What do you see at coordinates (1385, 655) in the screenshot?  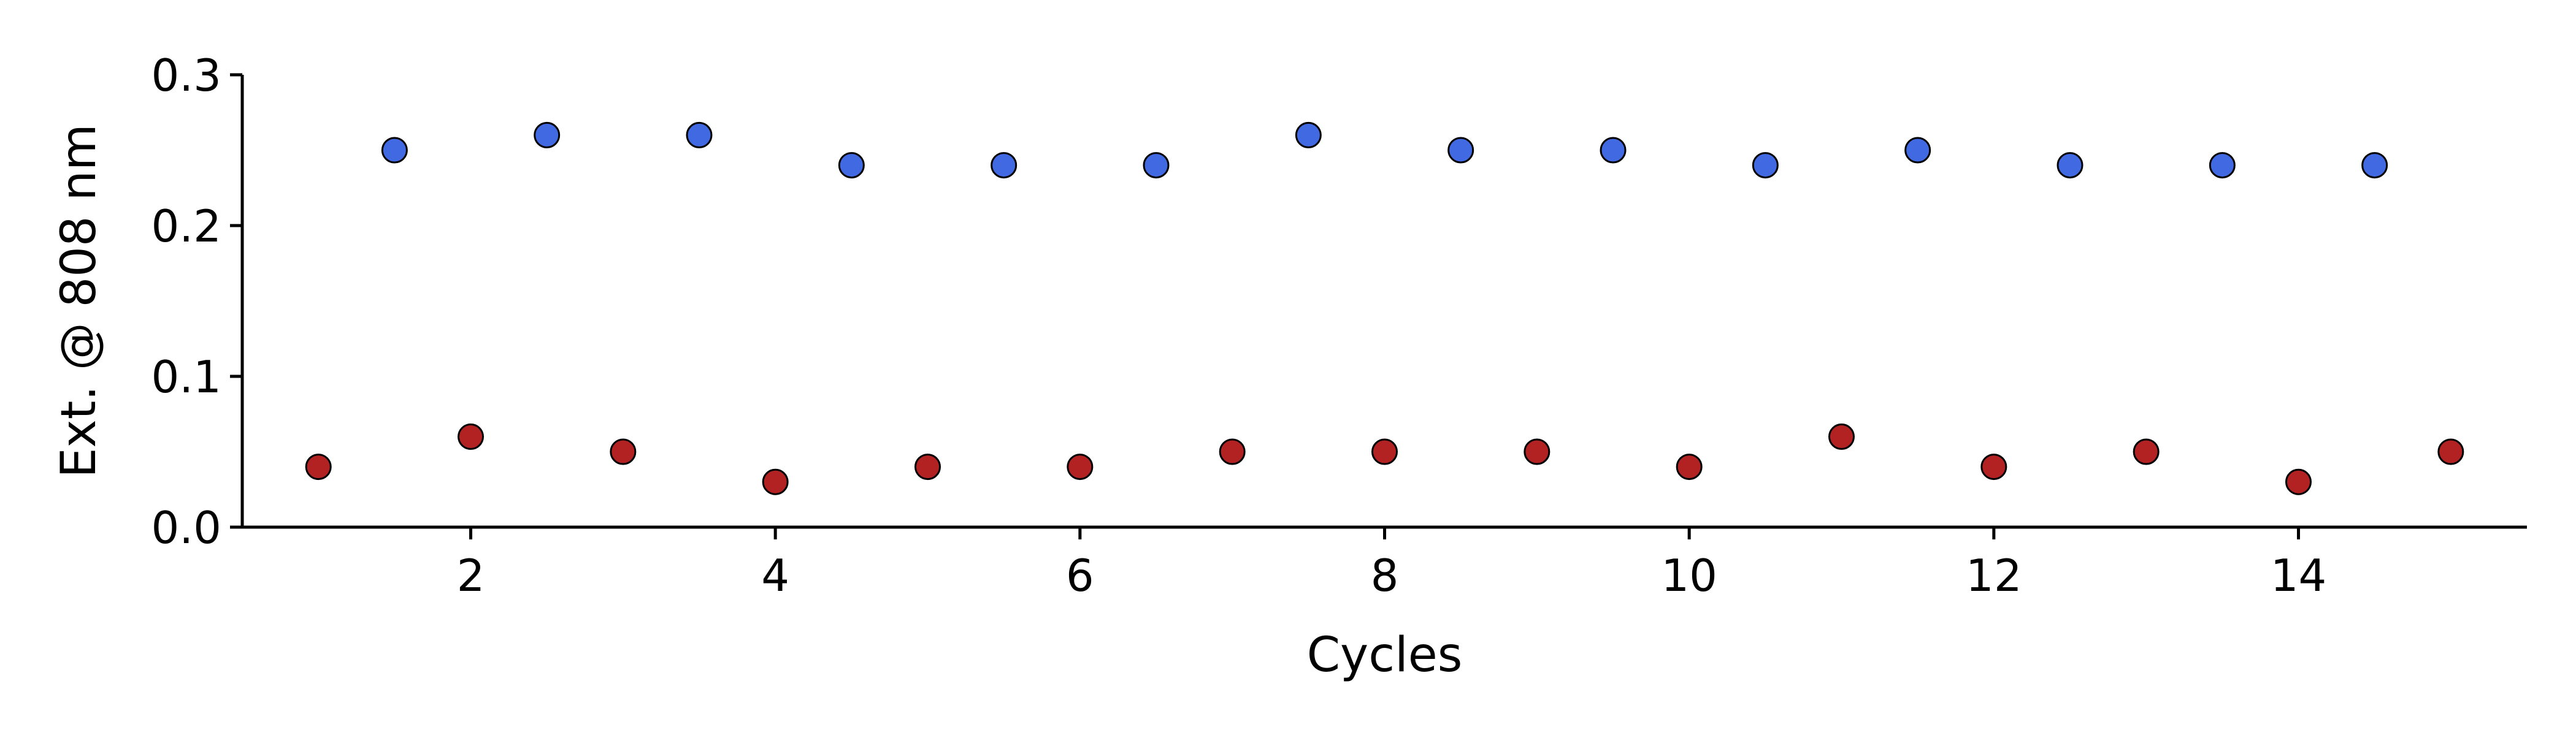 I see `x-axis-label: Cycles` at bounding box center [1385, 655].